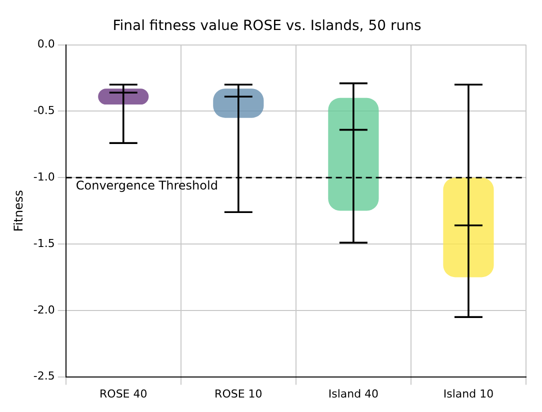  I want to click on y-tick-label: -2.5, so click(44, 376).